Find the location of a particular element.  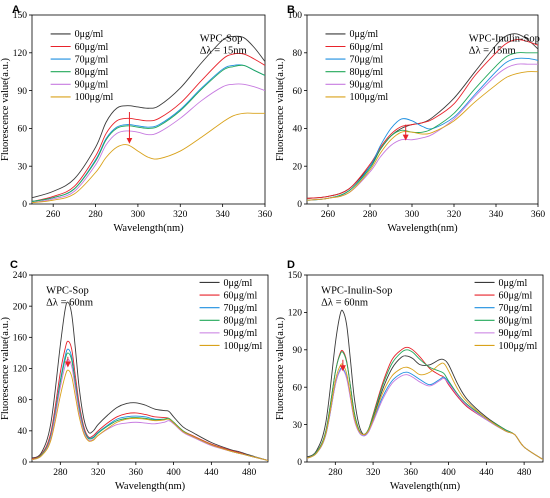

y-tick-label: 40 is located at coordinates (298, 130).